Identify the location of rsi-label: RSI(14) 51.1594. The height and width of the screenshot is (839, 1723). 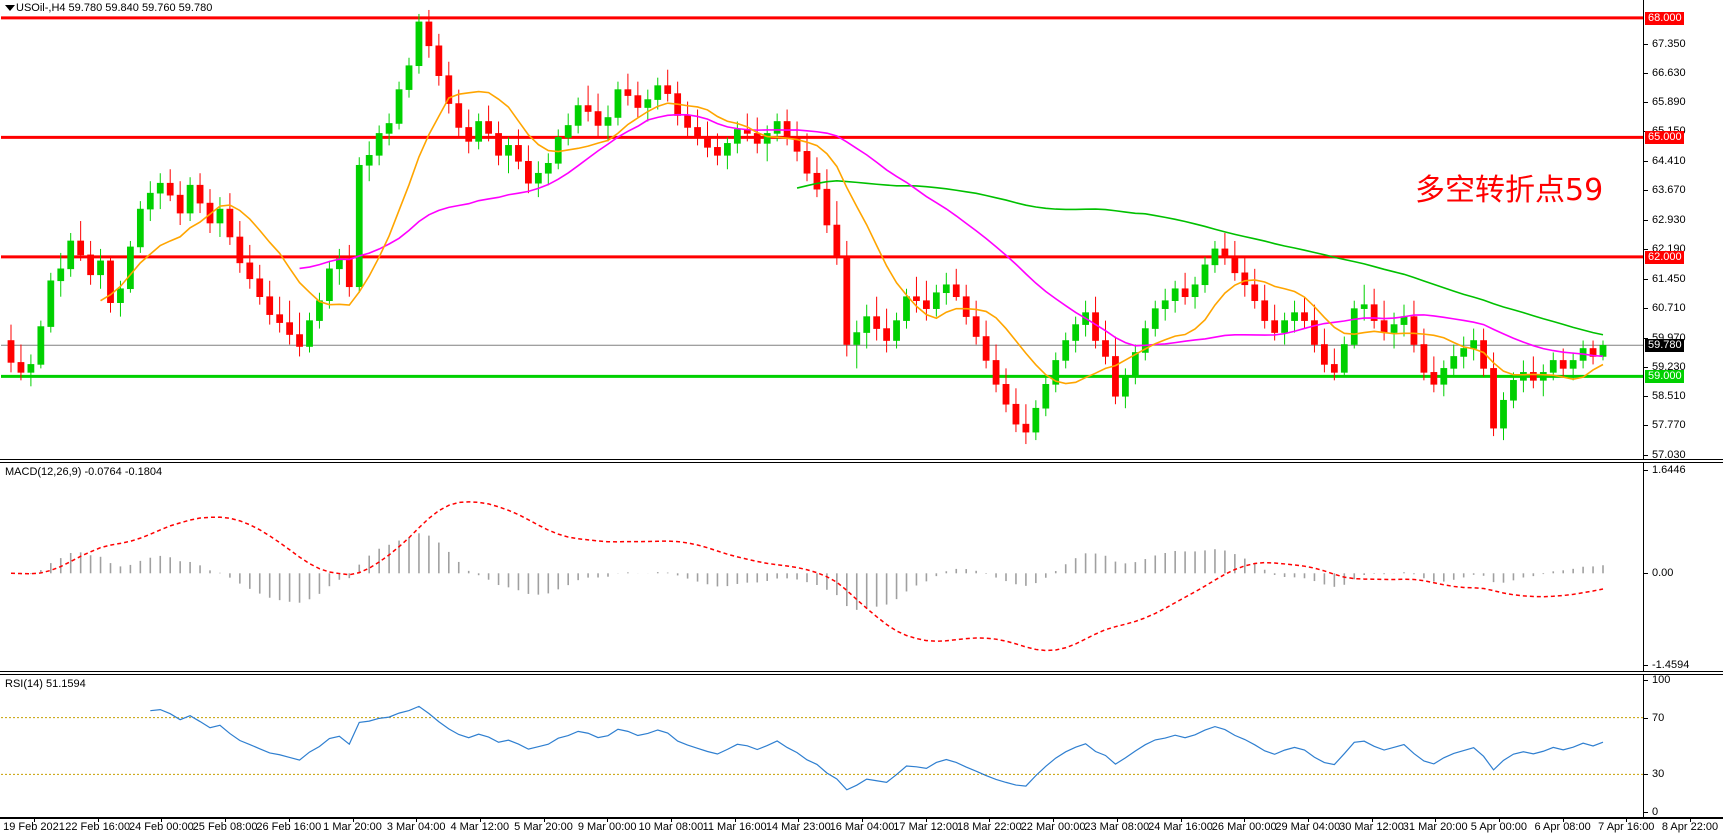
(45, 684).